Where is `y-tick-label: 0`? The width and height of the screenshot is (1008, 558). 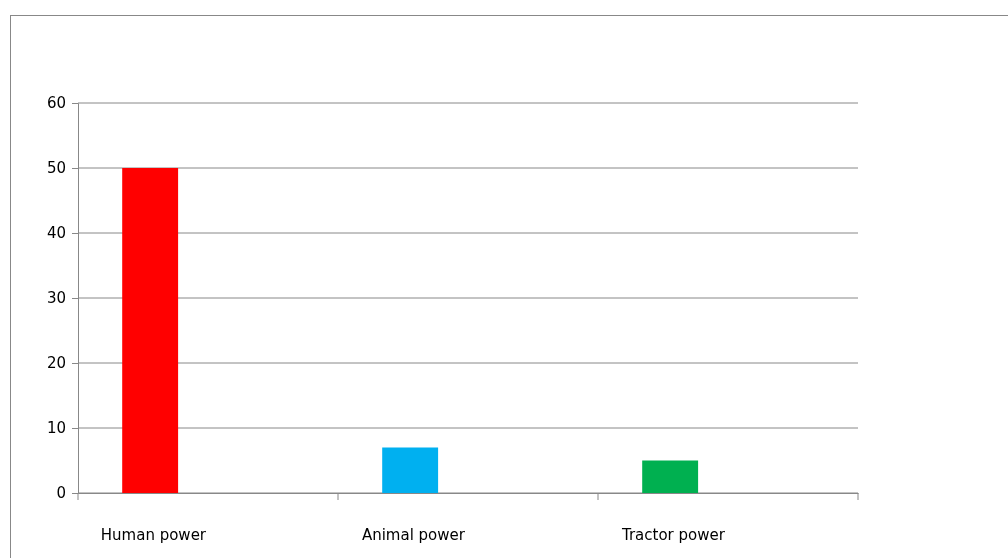 y-tick-label: 0 is located at coordinates (61, 493).